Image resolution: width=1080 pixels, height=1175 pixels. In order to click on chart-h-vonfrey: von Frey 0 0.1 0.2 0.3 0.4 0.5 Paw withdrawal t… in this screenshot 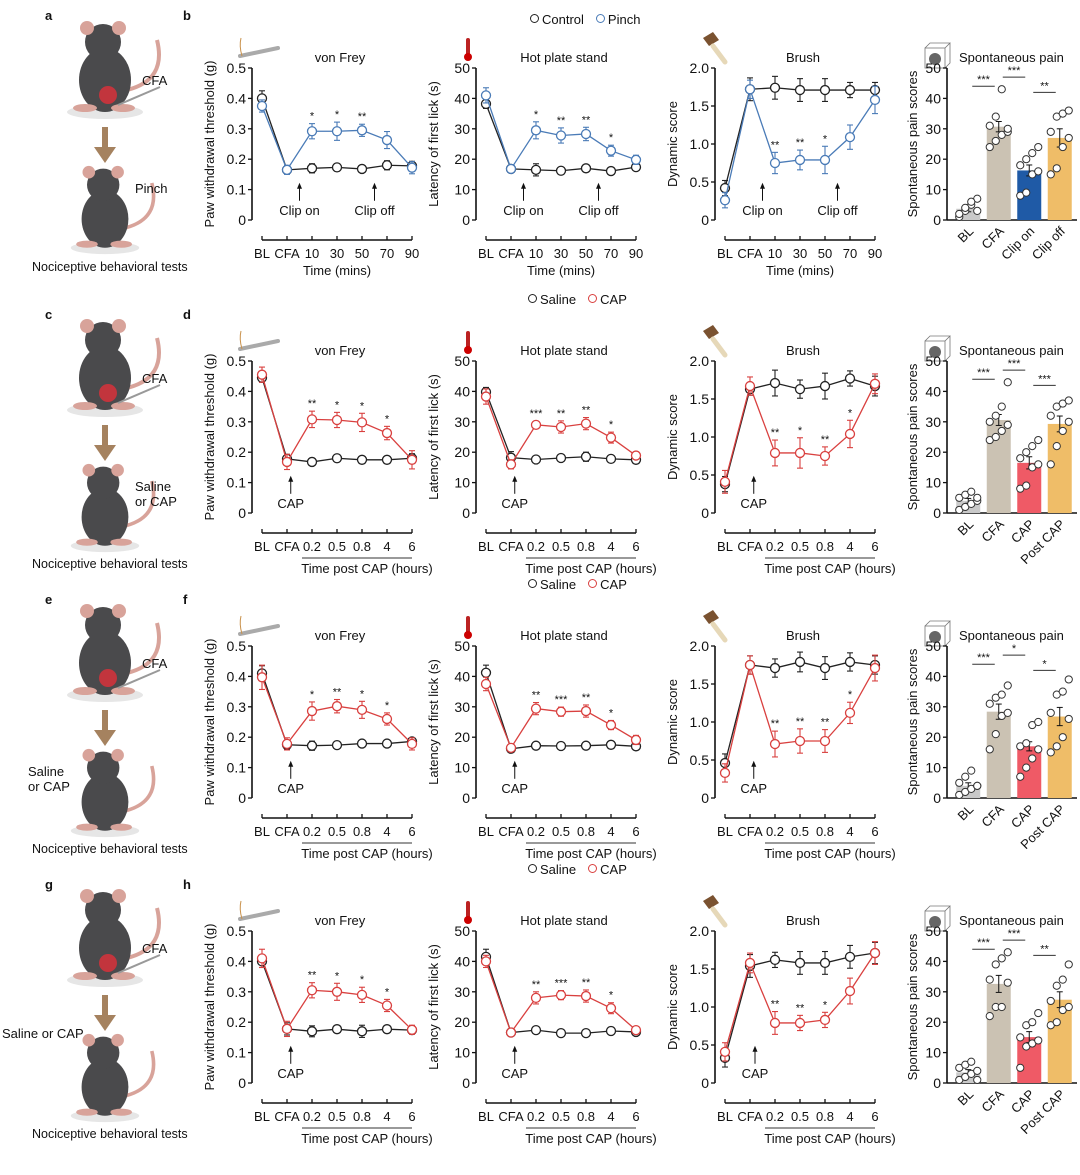, I will do `click(317, 1023)`.